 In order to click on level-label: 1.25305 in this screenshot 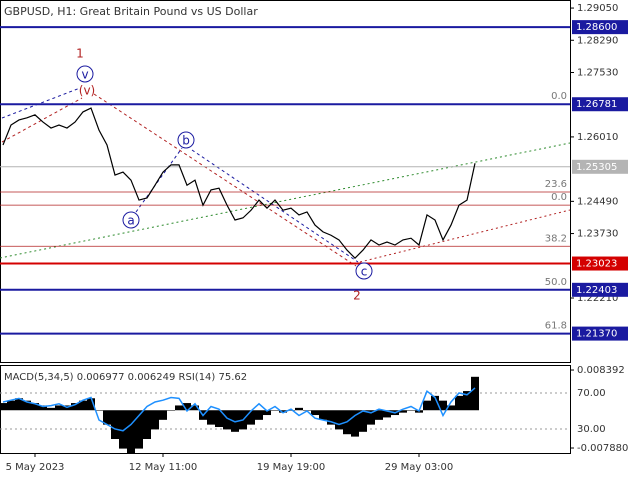, I will do `click(596, 167)`.